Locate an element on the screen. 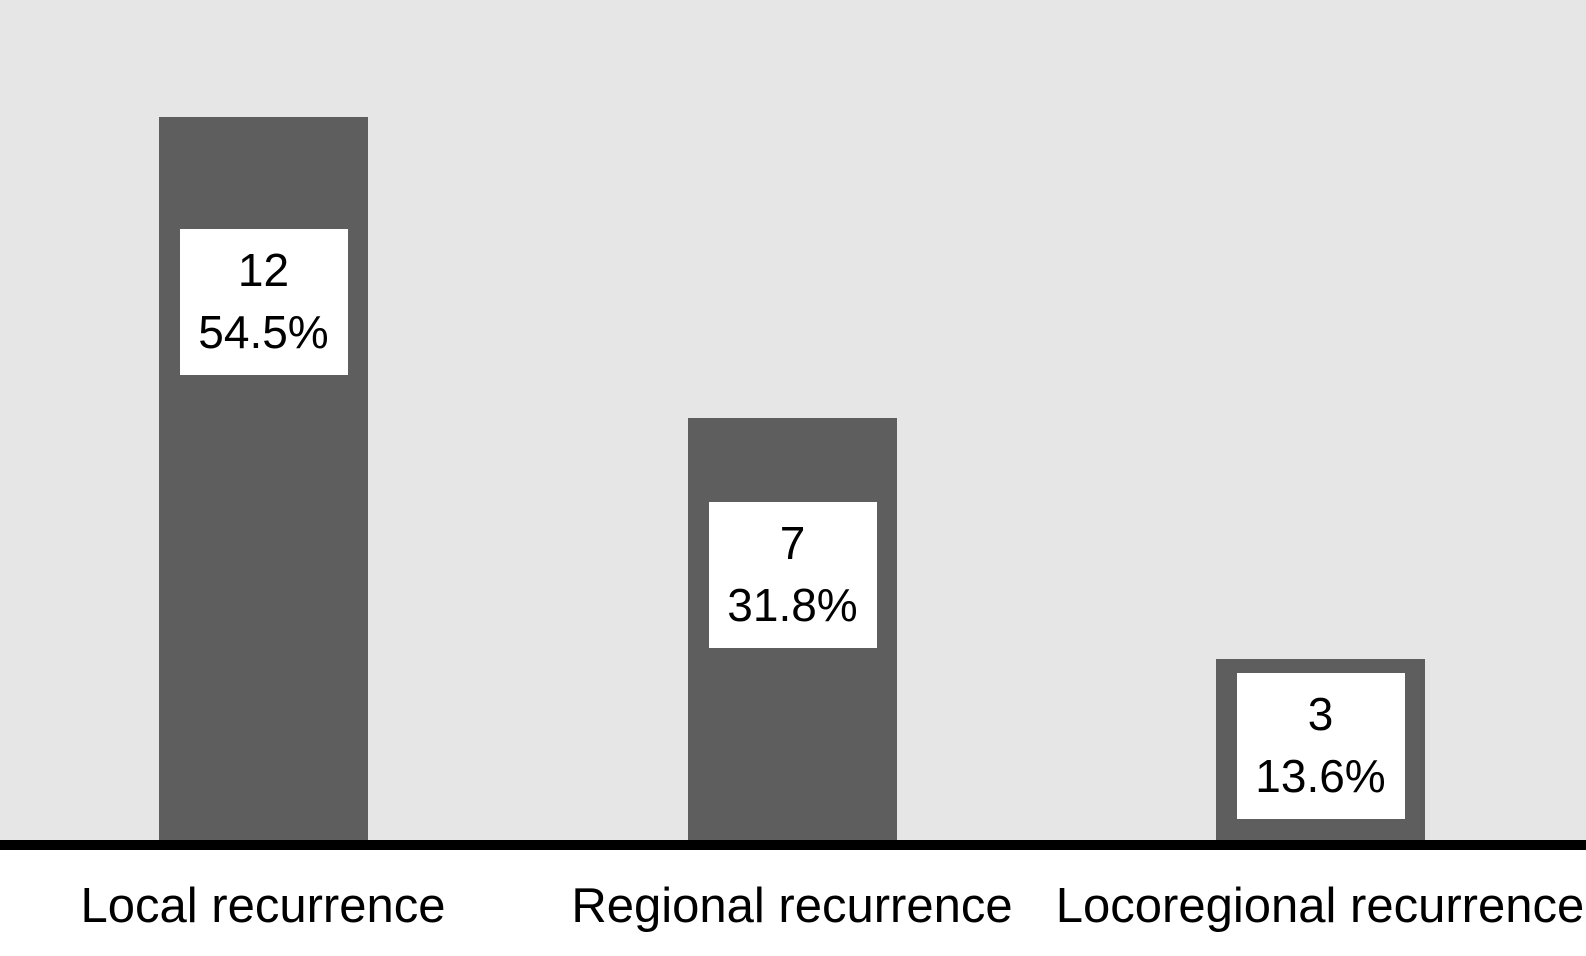 This screenshot has height=956, width=1586. value-label-box: 12 54.5% is located at coordinates (263, 302).